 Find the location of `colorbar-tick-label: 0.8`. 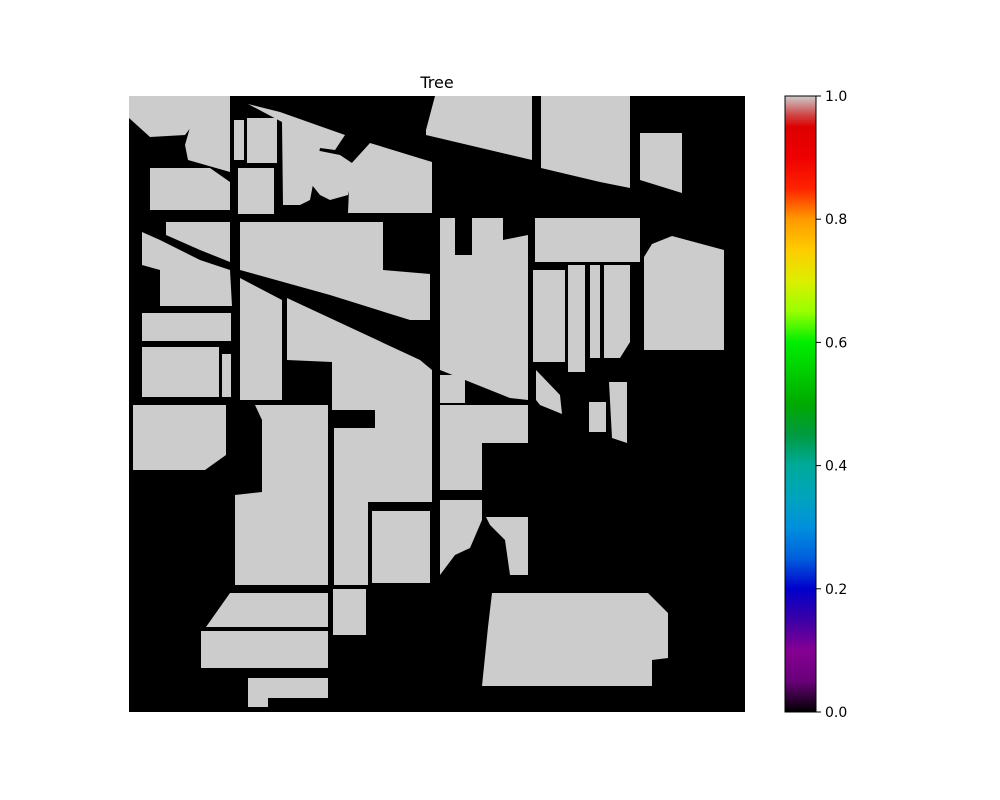

colorbar-tick-label: 0.8 is located at coordinates (836, 220).